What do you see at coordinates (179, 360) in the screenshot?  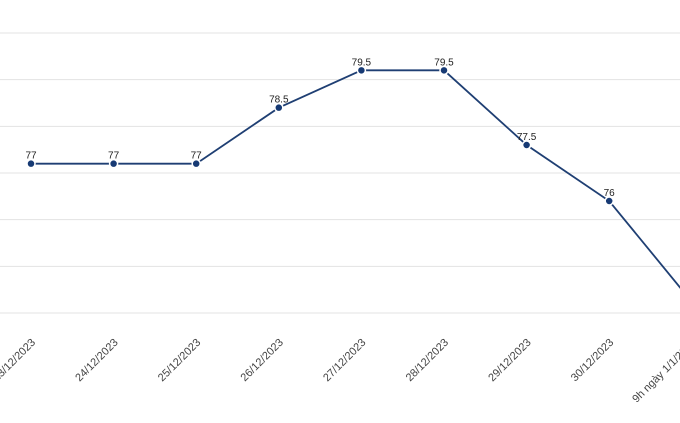 I see `x-tick-label: 25/12/2023` at bounding box center [179, 360].